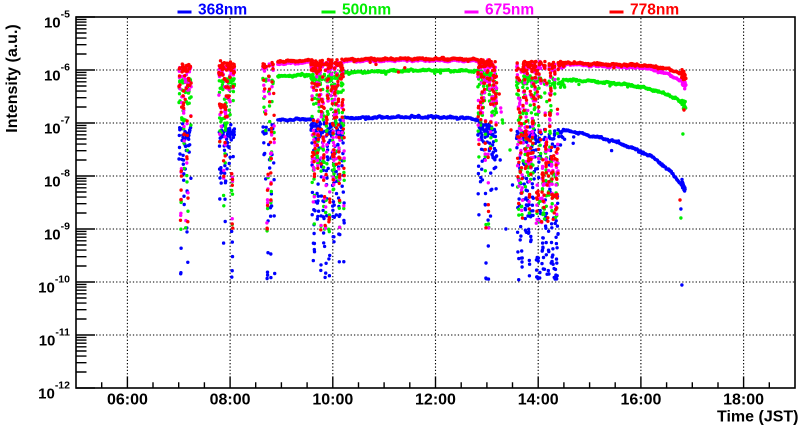 The image size is (800, 432). I want to click on svg-text: 368nm, so click(222, 10).